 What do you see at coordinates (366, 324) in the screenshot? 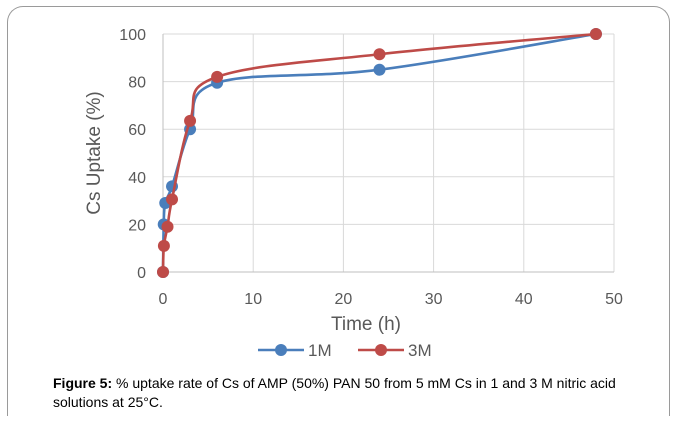
I see `x-axis-label: Time (h)` at bounding box center [366, 324].